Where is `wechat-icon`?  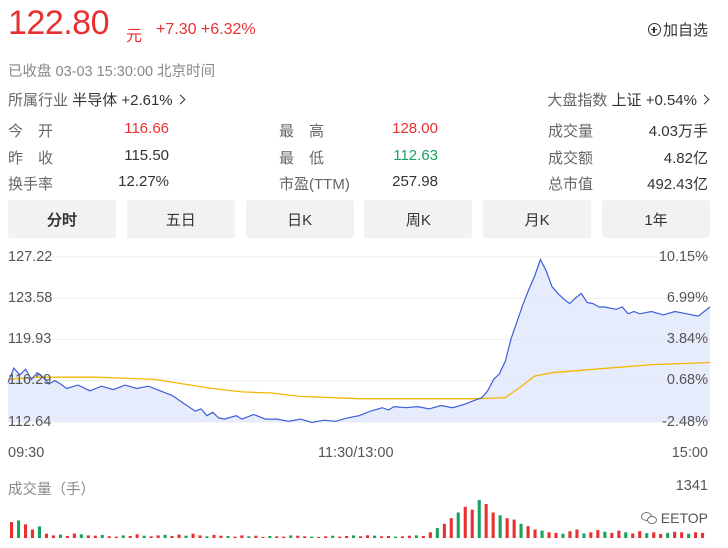
wechat-icon is located at coordinates (648, 518).